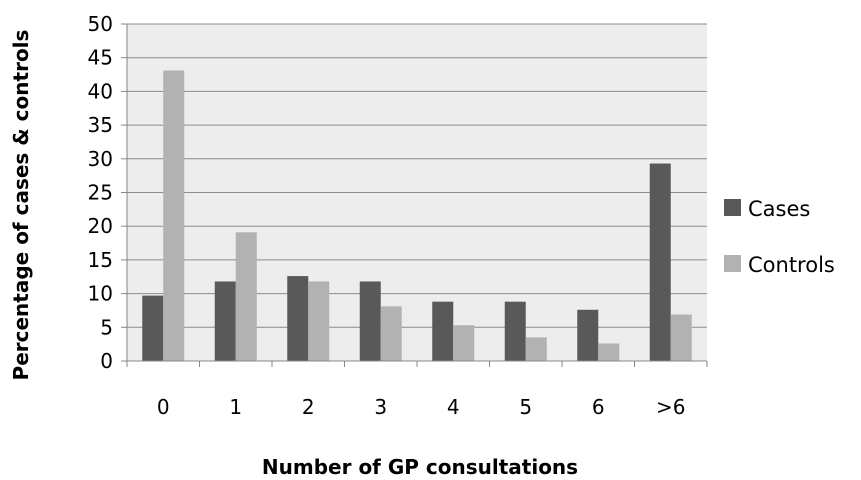 This screenshot has height=480, width=861. Describe the element at coordinates (21, 205) in the screenshot. I see `y-axis-title: Percentage of cases & controls` at that location.